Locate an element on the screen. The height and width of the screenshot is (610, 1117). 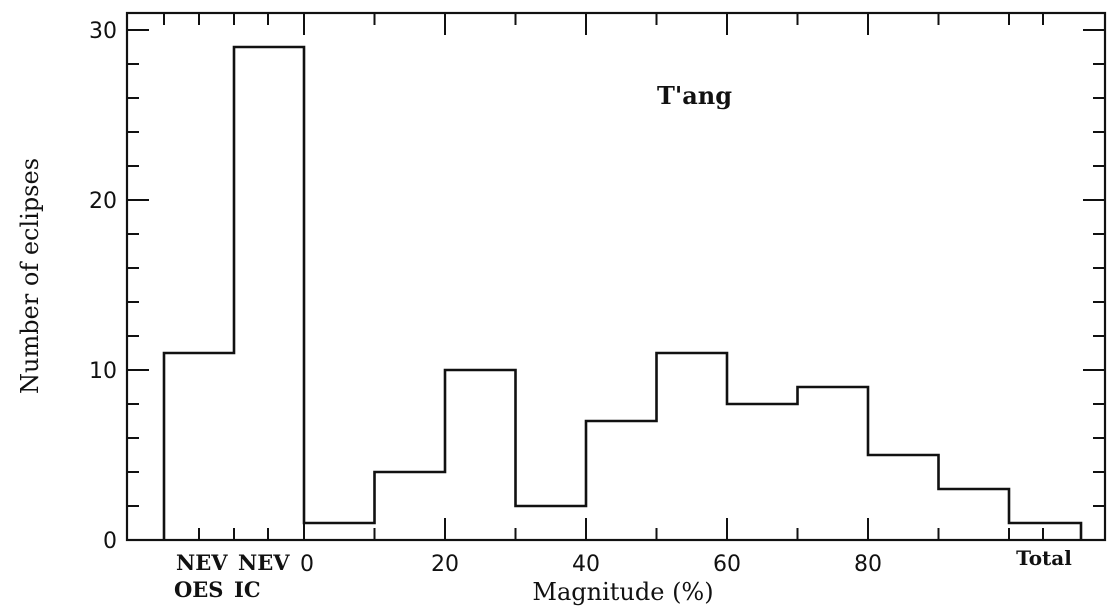
x-tick-label: 20 is located at coordinates (445, 564).